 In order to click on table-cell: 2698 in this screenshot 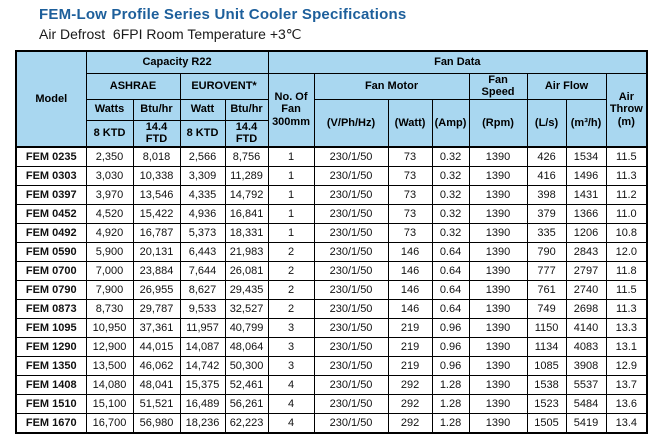, I will do `click(586, 309)`.